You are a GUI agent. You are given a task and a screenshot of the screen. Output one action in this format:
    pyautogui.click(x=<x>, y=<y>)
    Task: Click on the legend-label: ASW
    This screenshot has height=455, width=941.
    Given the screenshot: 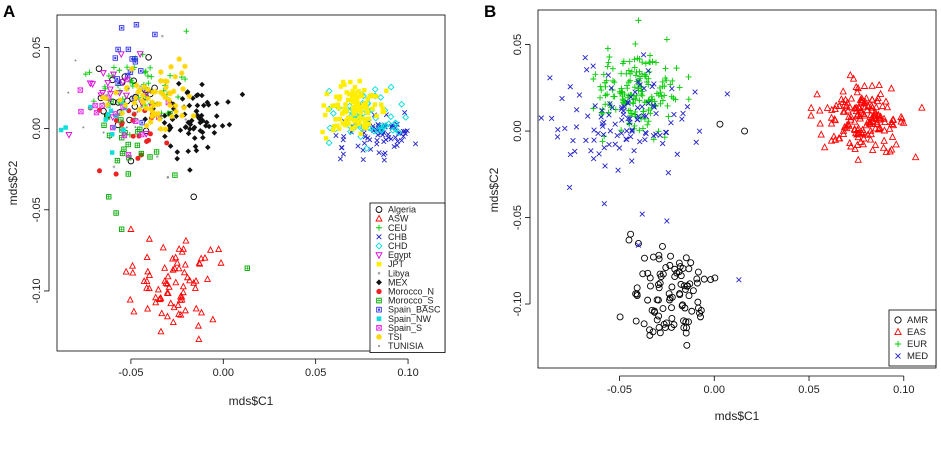 What is the action you would take?
    pyautogui.click(x=398, y=219)
    